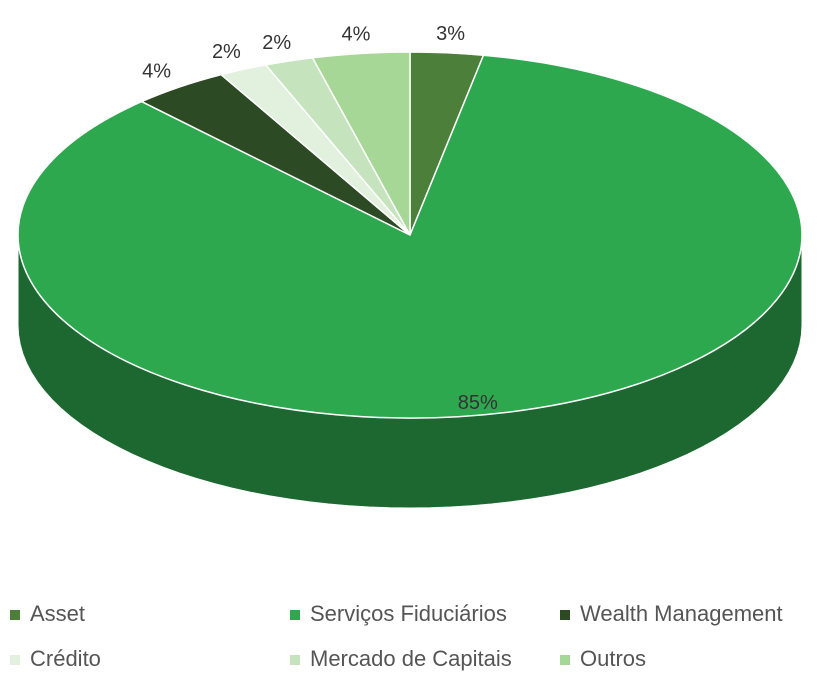 Image resolution: width=826 pixels, height=676 pixels. What do you see at coordinates (361, 143) in the screenshot?
I see `pie-slice` at bounding box center [361, 143].